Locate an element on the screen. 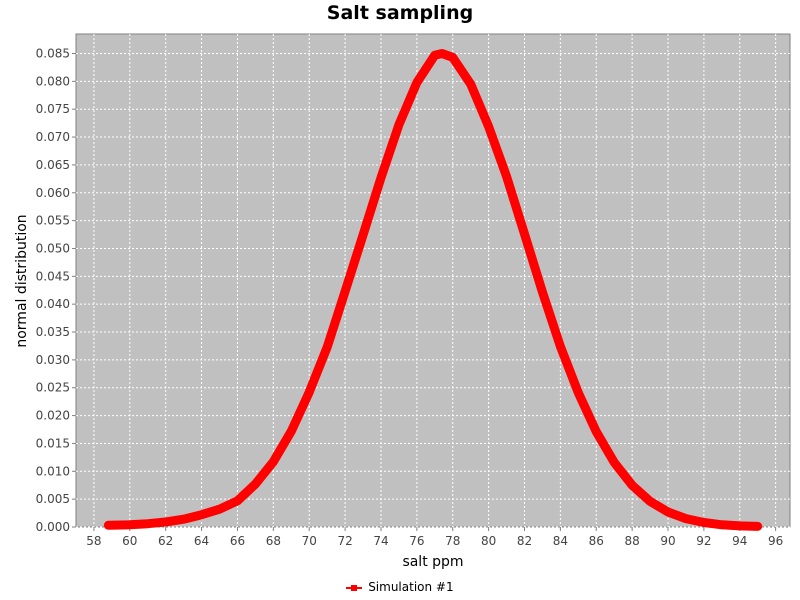 This screenshot has height=600, width=800. y-tick-label: 0.085 is located at coordinates (53, 53).